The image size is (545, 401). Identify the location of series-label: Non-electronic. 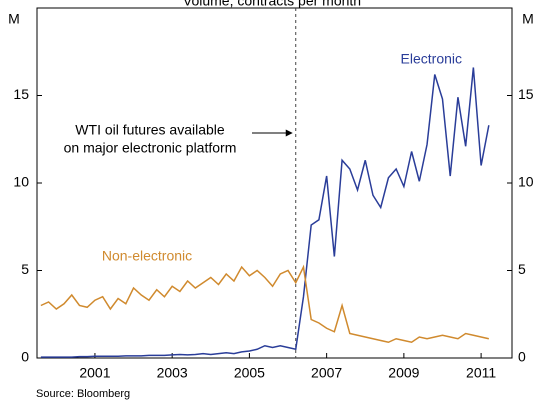
(147, 256).